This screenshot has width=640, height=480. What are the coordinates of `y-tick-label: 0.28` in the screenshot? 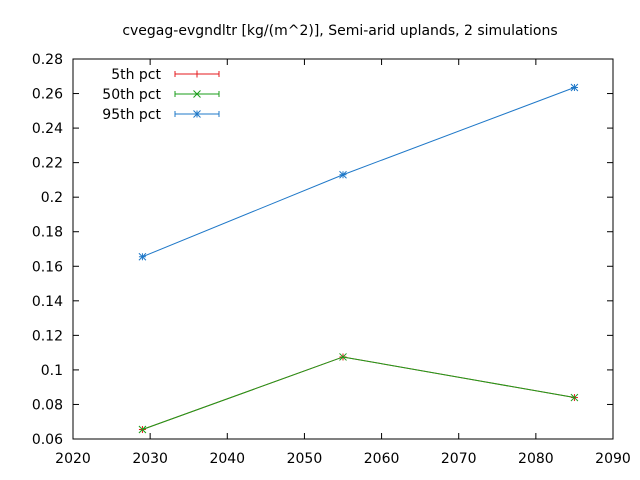 It's located at (47, 60).